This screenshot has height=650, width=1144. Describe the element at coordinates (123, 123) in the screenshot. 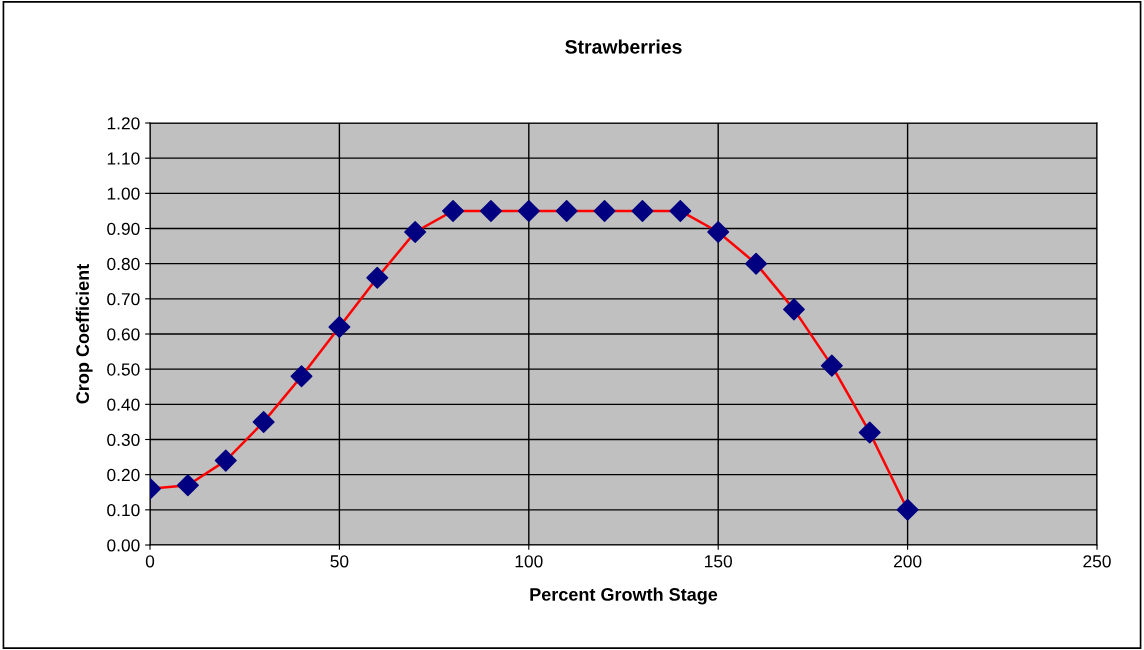

I see `y-tick-label: 1.20` at that location.